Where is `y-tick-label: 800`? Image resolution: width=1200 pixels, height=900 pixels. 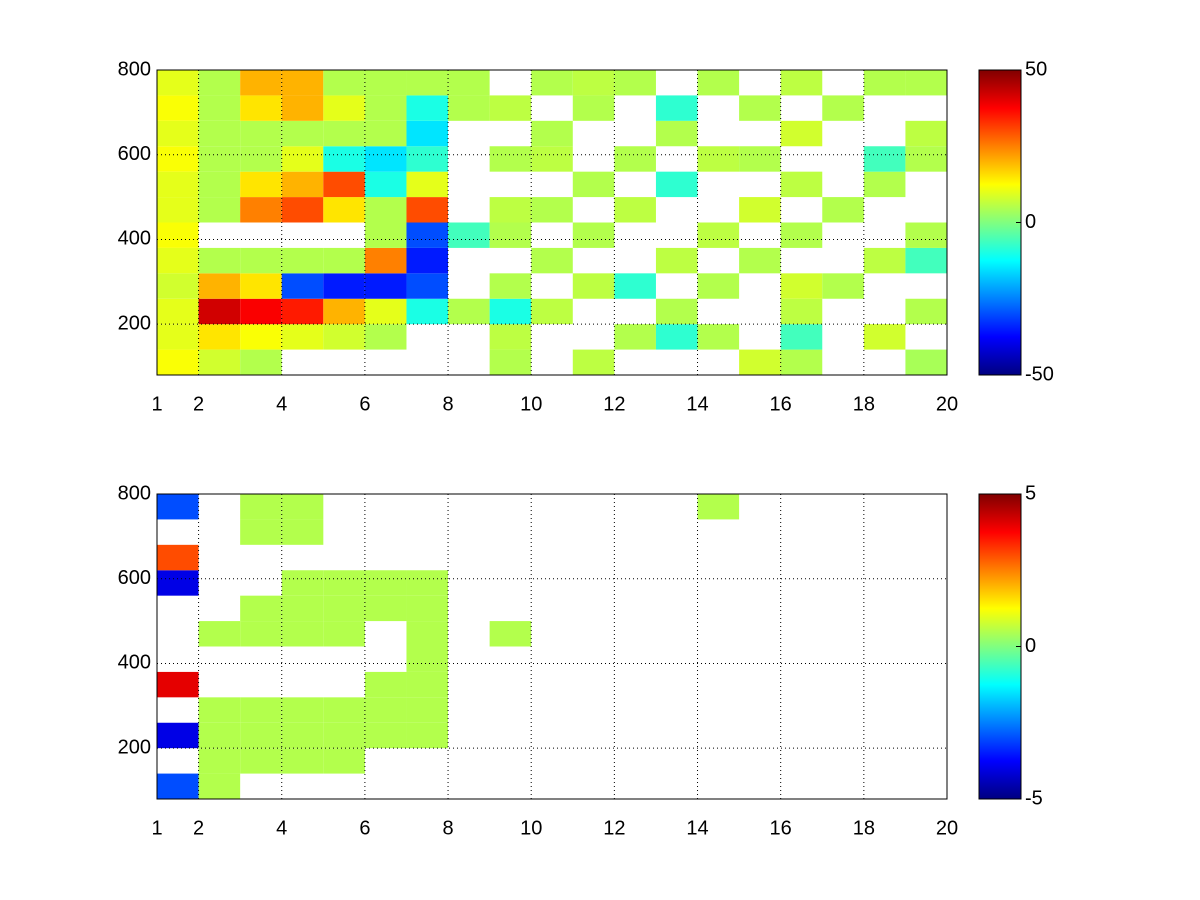
y-tick-label: 800 is located at coordinates (134, 493).